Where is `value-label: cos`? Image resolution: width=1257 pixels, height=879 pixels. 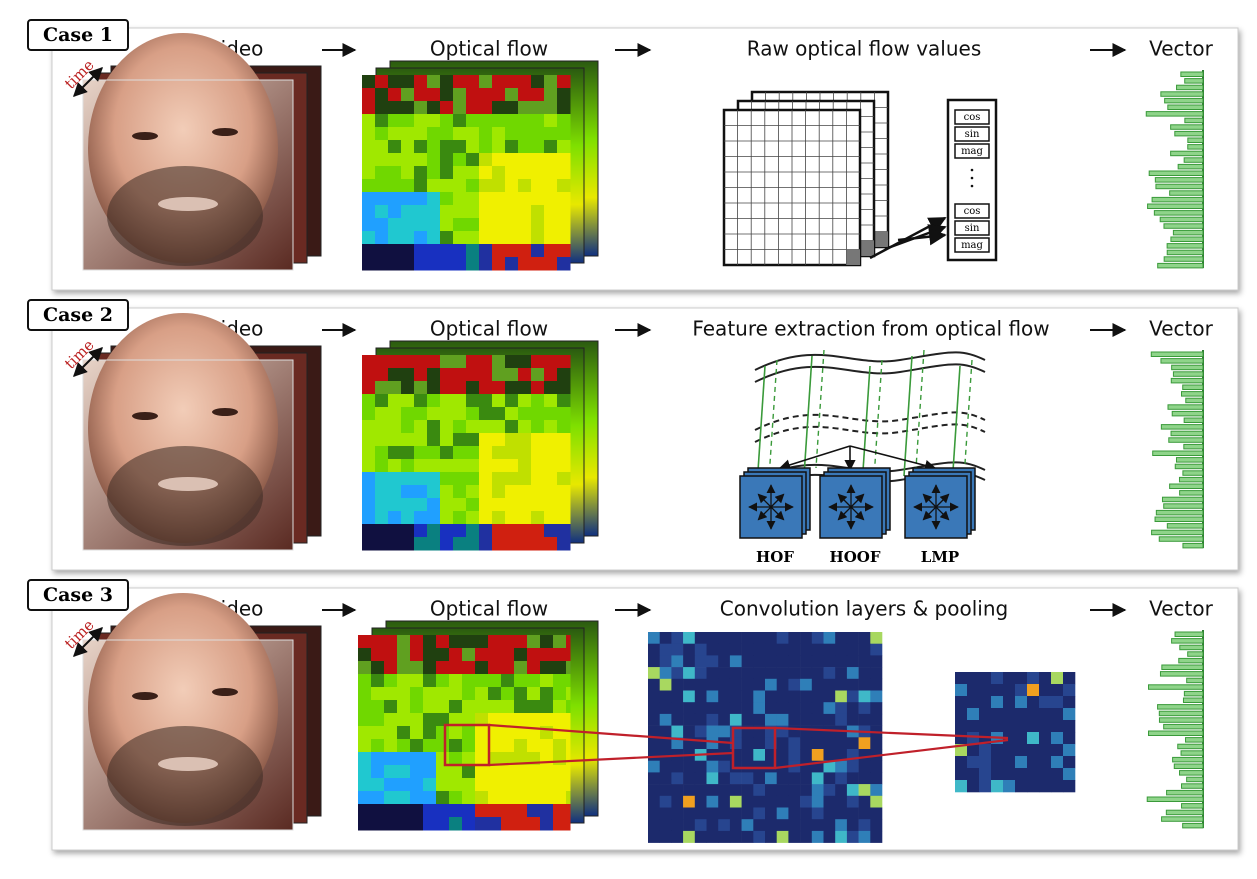 value-label: cos is located at coordinates (972, 211).